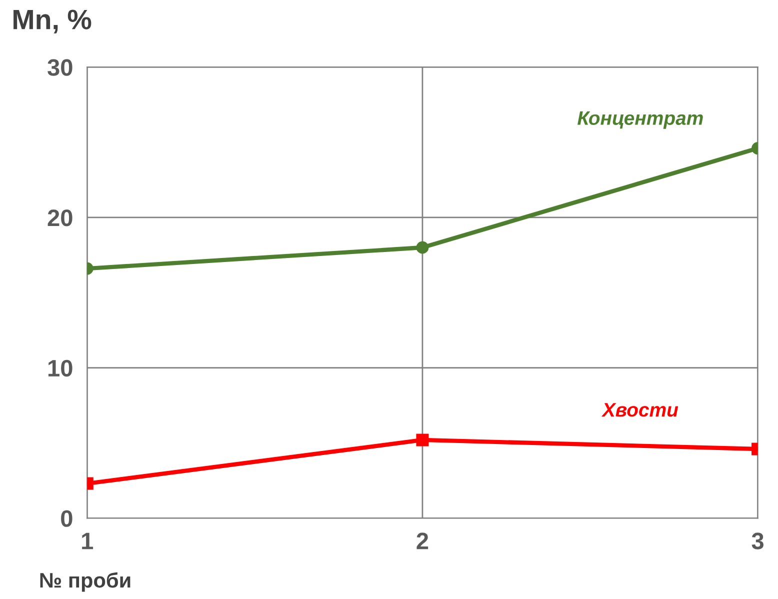  I want to click on y-tick-label: 10, so click(60, 368).